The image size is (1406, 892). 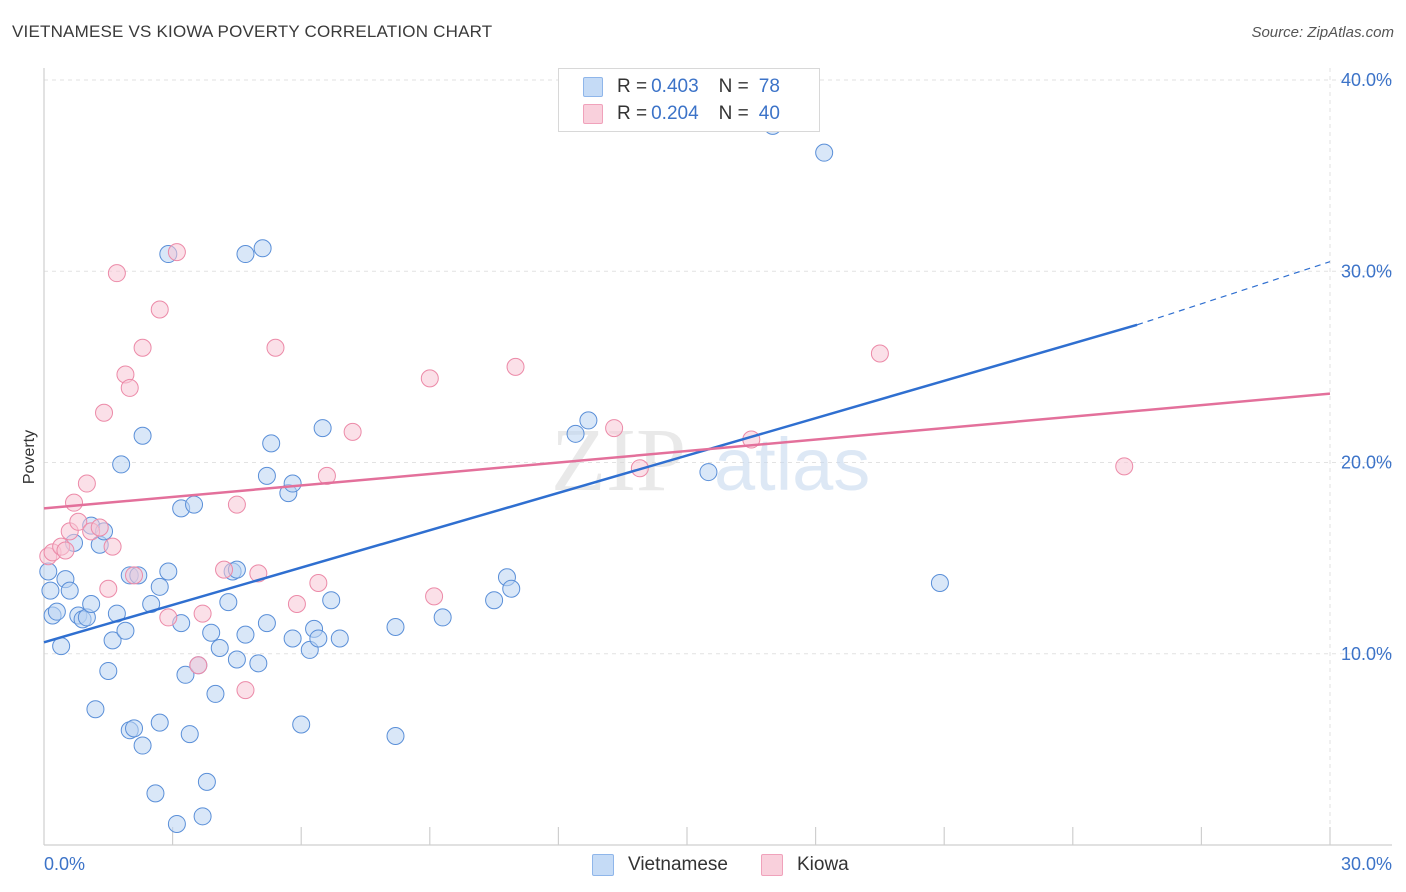 What do you see at coordinates (675, 113) in the screenshot?
I see `legend-r-value: 0.204` at bounding box center [675, 113].